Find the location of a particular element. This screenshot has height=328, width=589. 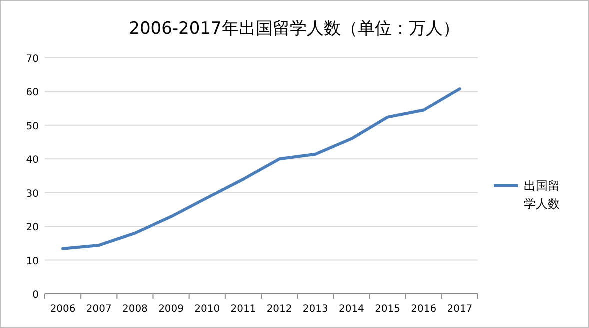

x-tick-label: 2013 is located at coordinates (315, 309).